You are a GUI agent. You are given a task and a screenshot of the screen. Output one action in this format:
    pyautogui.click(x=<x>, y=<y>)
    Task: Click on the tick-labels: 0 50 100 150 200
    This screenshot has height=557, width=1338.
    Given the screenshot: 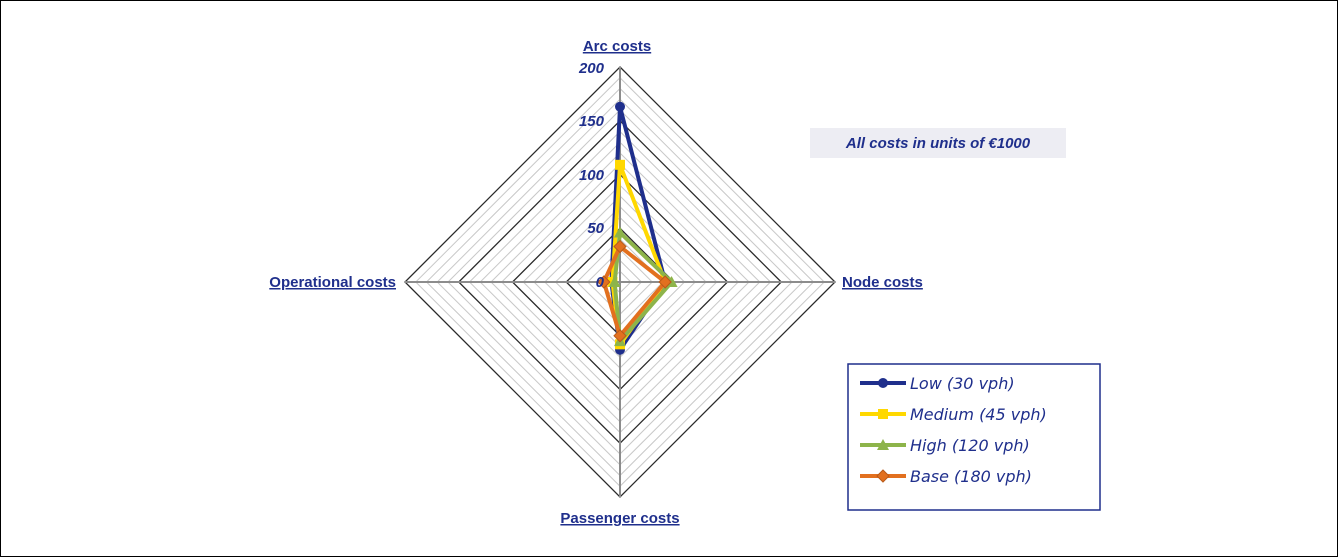 What is the action you would take?
    pyautogui.click(x=591, y=175)
    